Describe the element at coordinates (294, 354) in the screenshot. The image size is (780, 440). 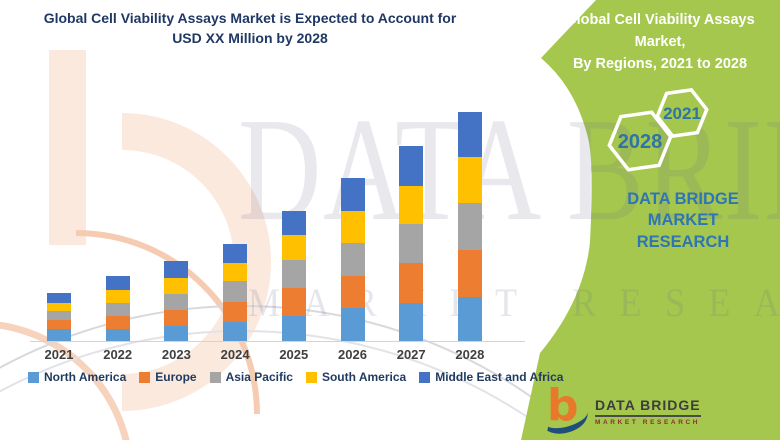
I see `x-axis-label: 2025` at that location.